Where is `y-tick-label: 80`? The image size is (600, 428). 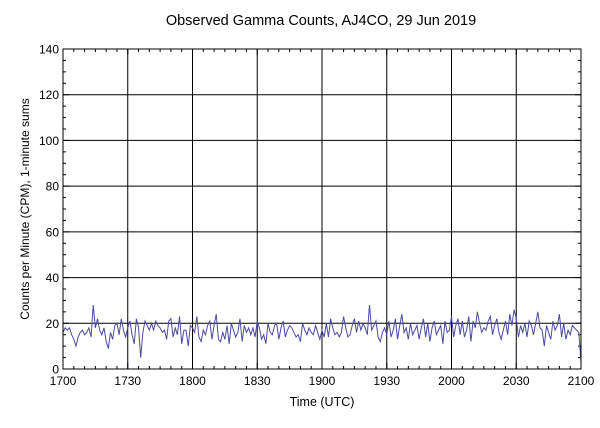 y-tick-label: 80 is located at coordinates (53, 187).